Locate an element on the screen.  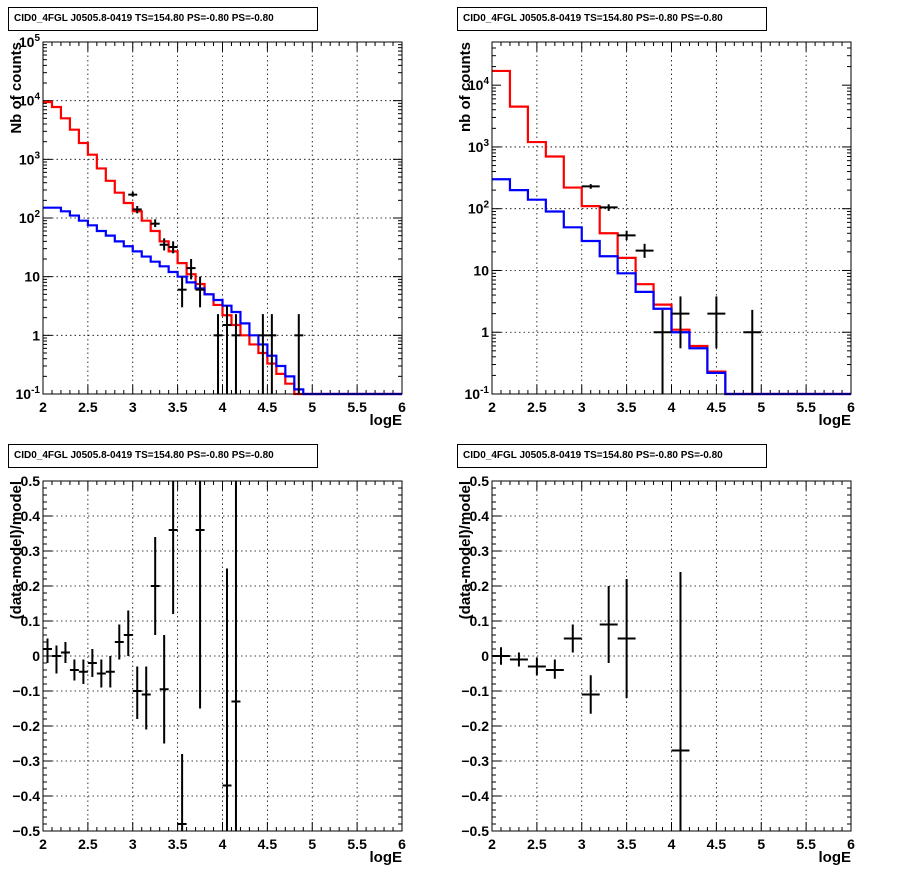
y-tick-label: 10³ is located at coordinates (30, 158).